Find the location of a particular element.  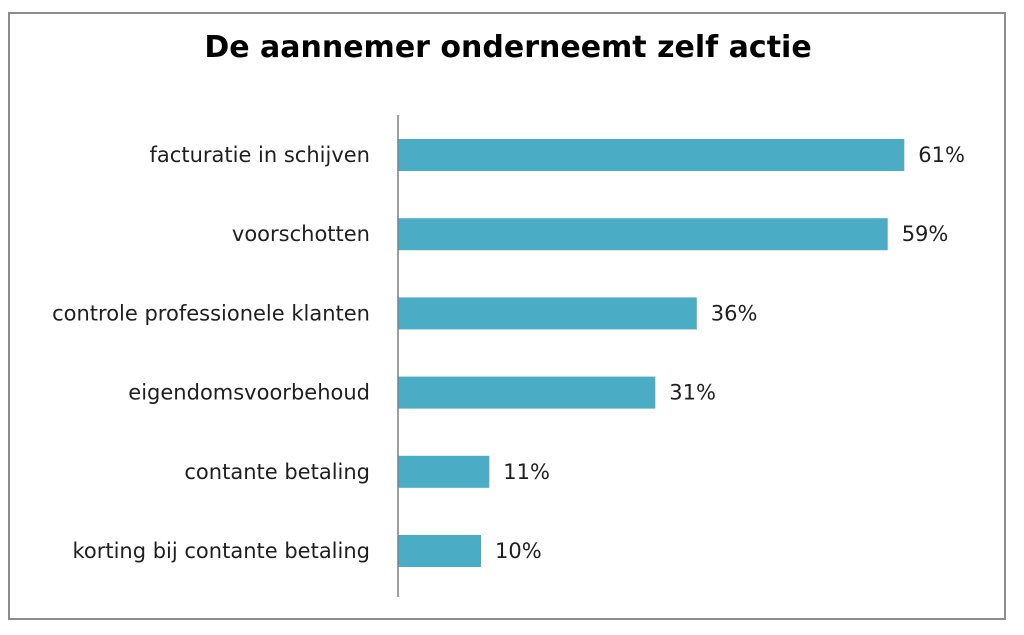

chart-title: De aannemer onderneemt zelf actie is located at coordinates (508, 47).